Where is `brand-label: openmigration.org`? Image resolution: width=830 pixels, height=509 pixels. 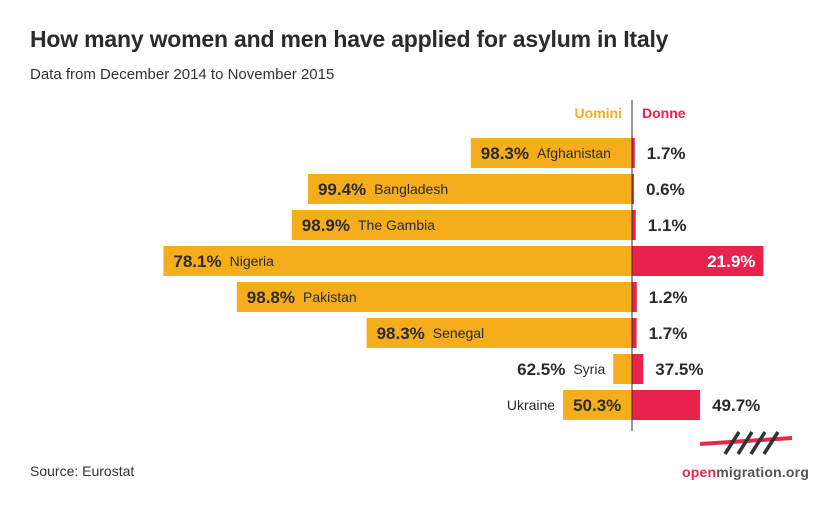
brand-label: openmigration.org is located at coordinates (745, 472).